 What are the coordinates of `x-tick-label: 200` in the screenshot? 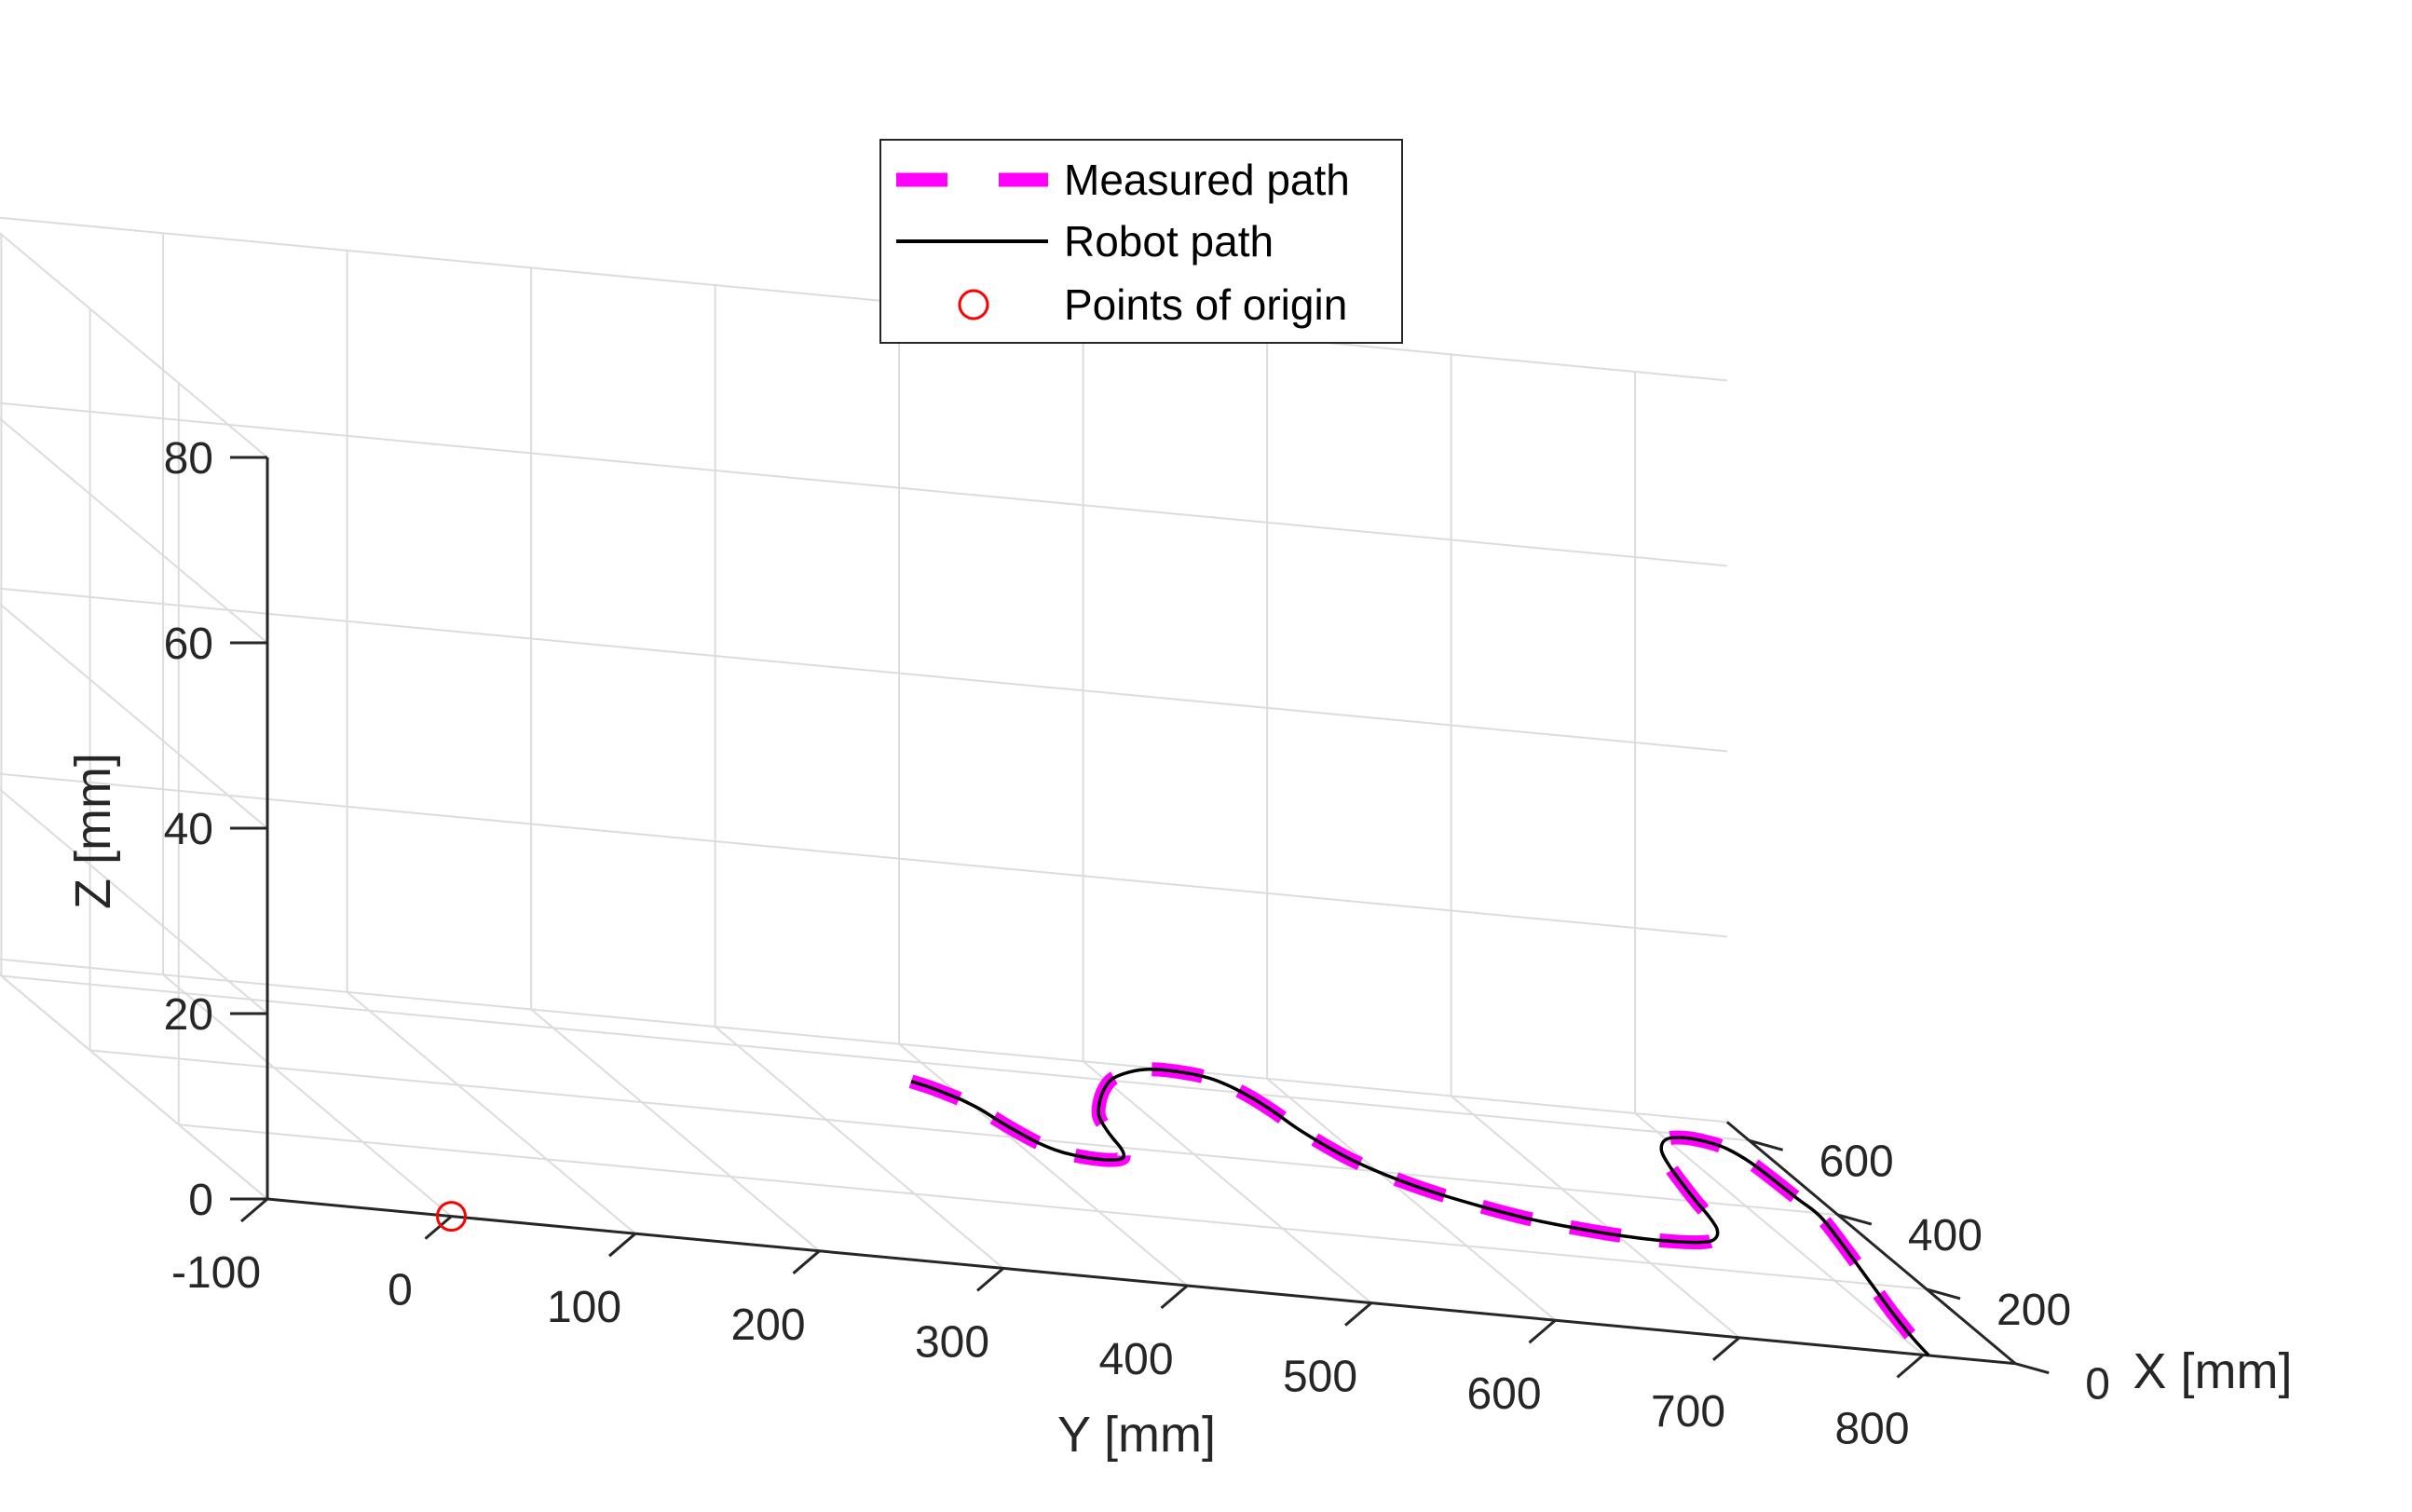 It's located at (2033, 1310).